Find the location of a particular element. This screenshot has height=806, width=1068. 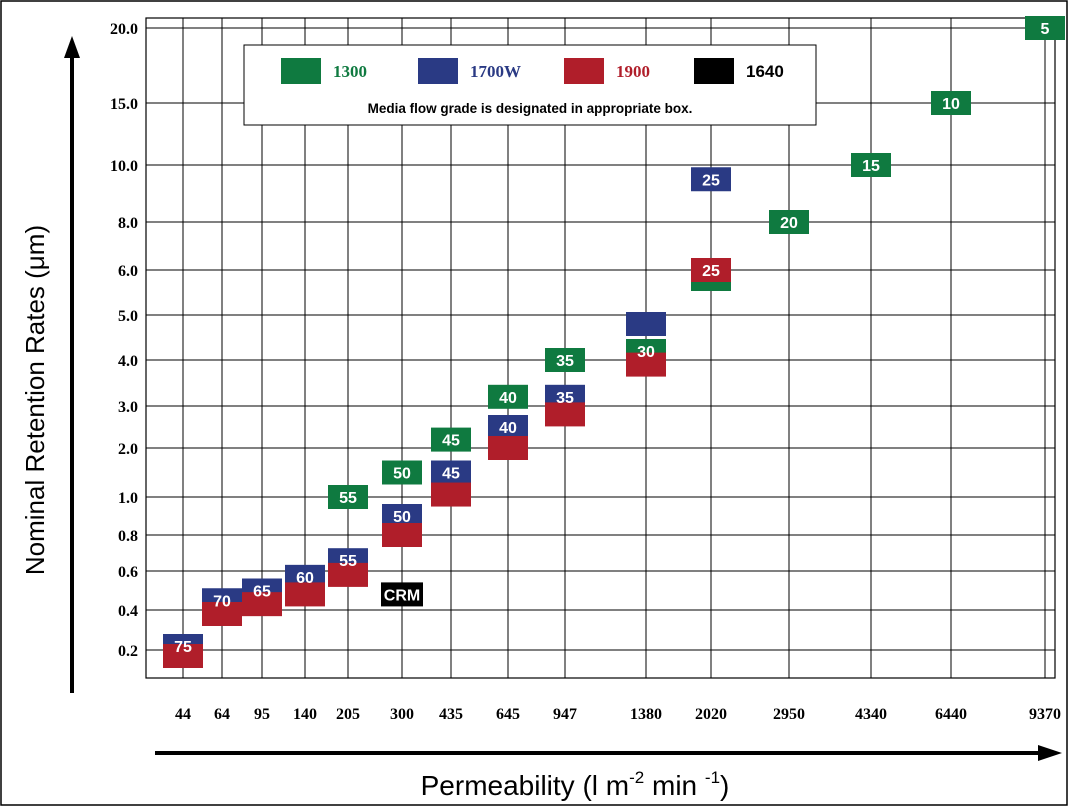

x-axis-title-sup1: -2 is located at coordinates (636, 777).